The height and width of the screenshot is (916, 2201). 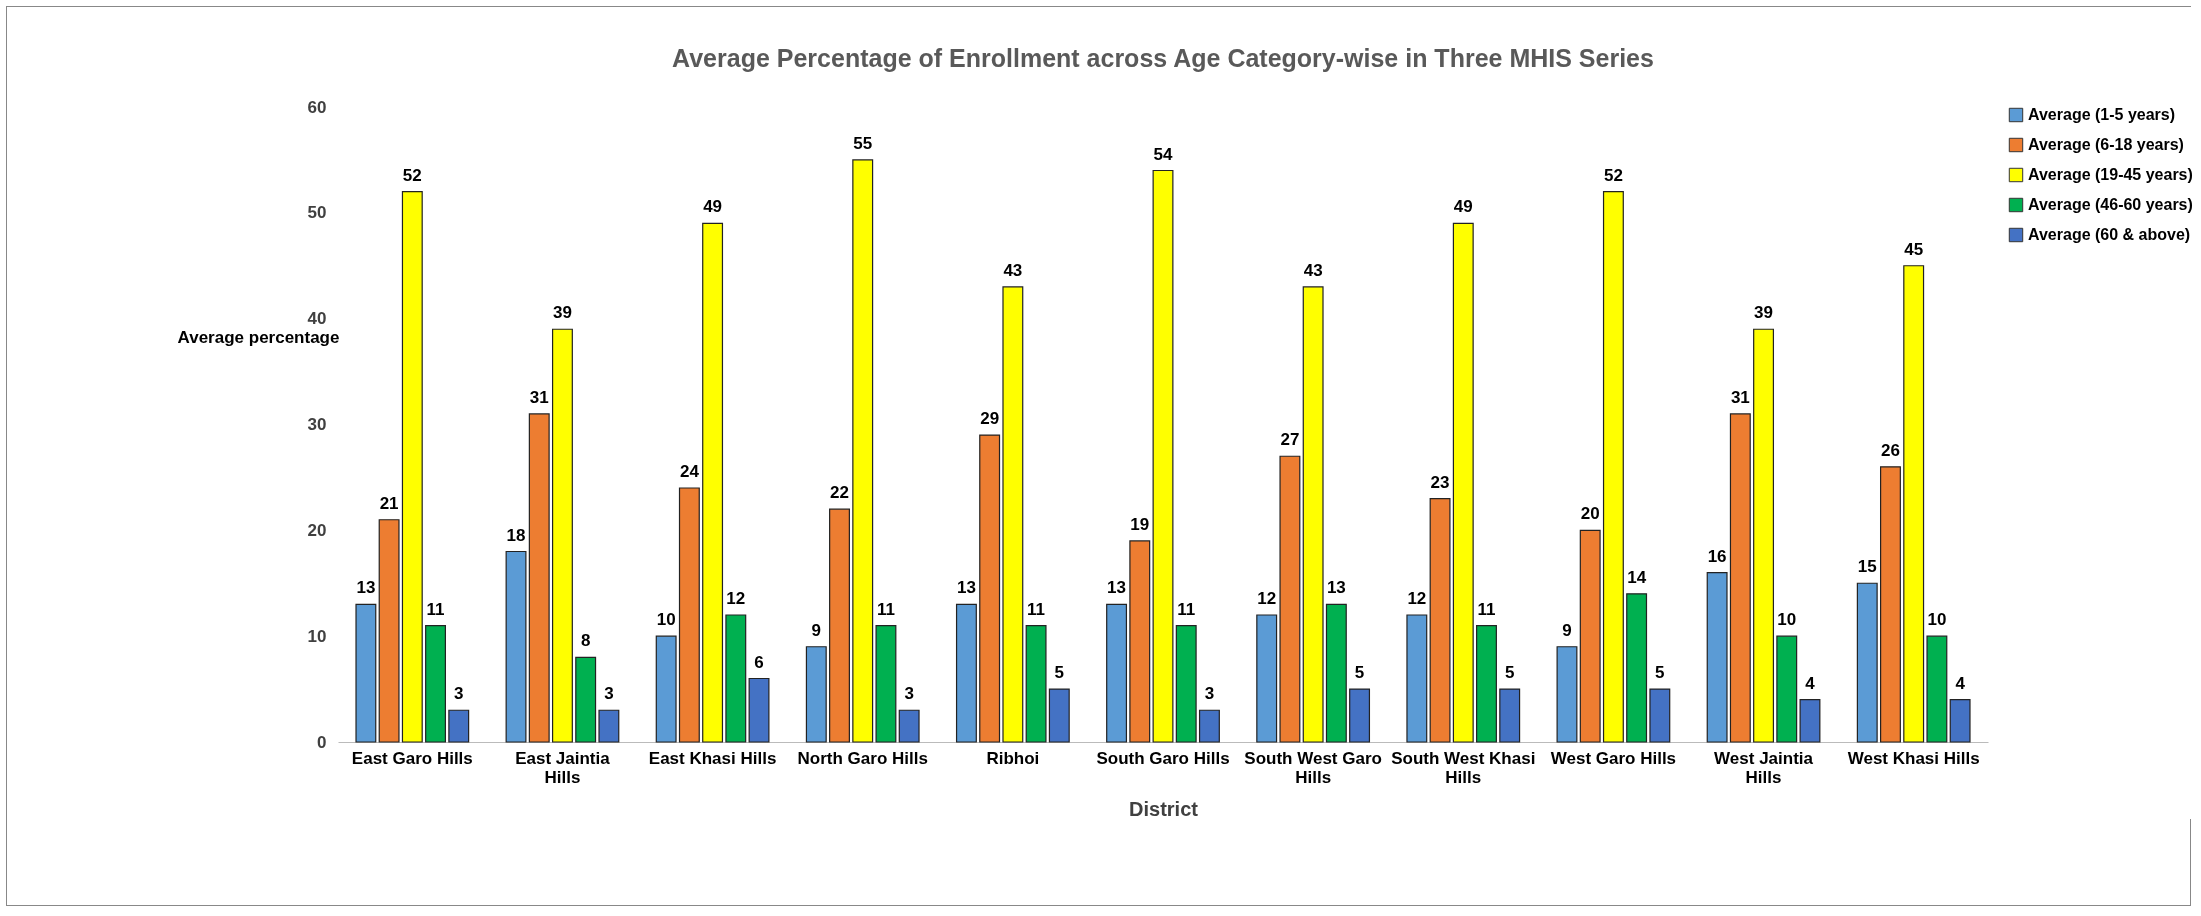 I want to click on legend-label: Average (46-60 years), so click(x=2110, y=204).